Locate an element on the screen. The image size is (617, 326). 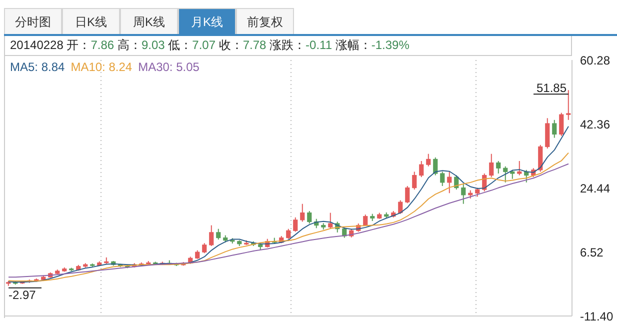
text: MA10: 8.24 is located at coordinates (101, 67).